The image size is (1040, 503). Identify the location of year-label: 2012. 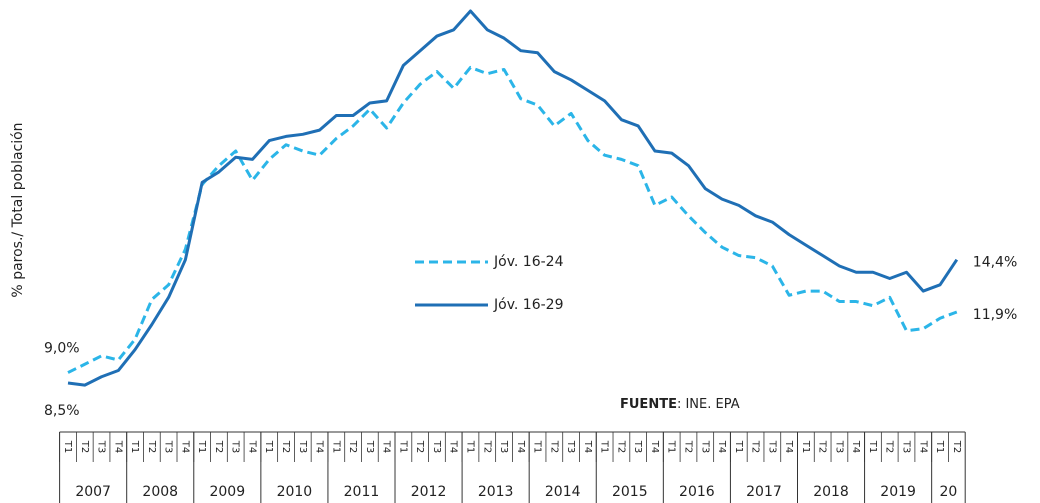
(429, 492).